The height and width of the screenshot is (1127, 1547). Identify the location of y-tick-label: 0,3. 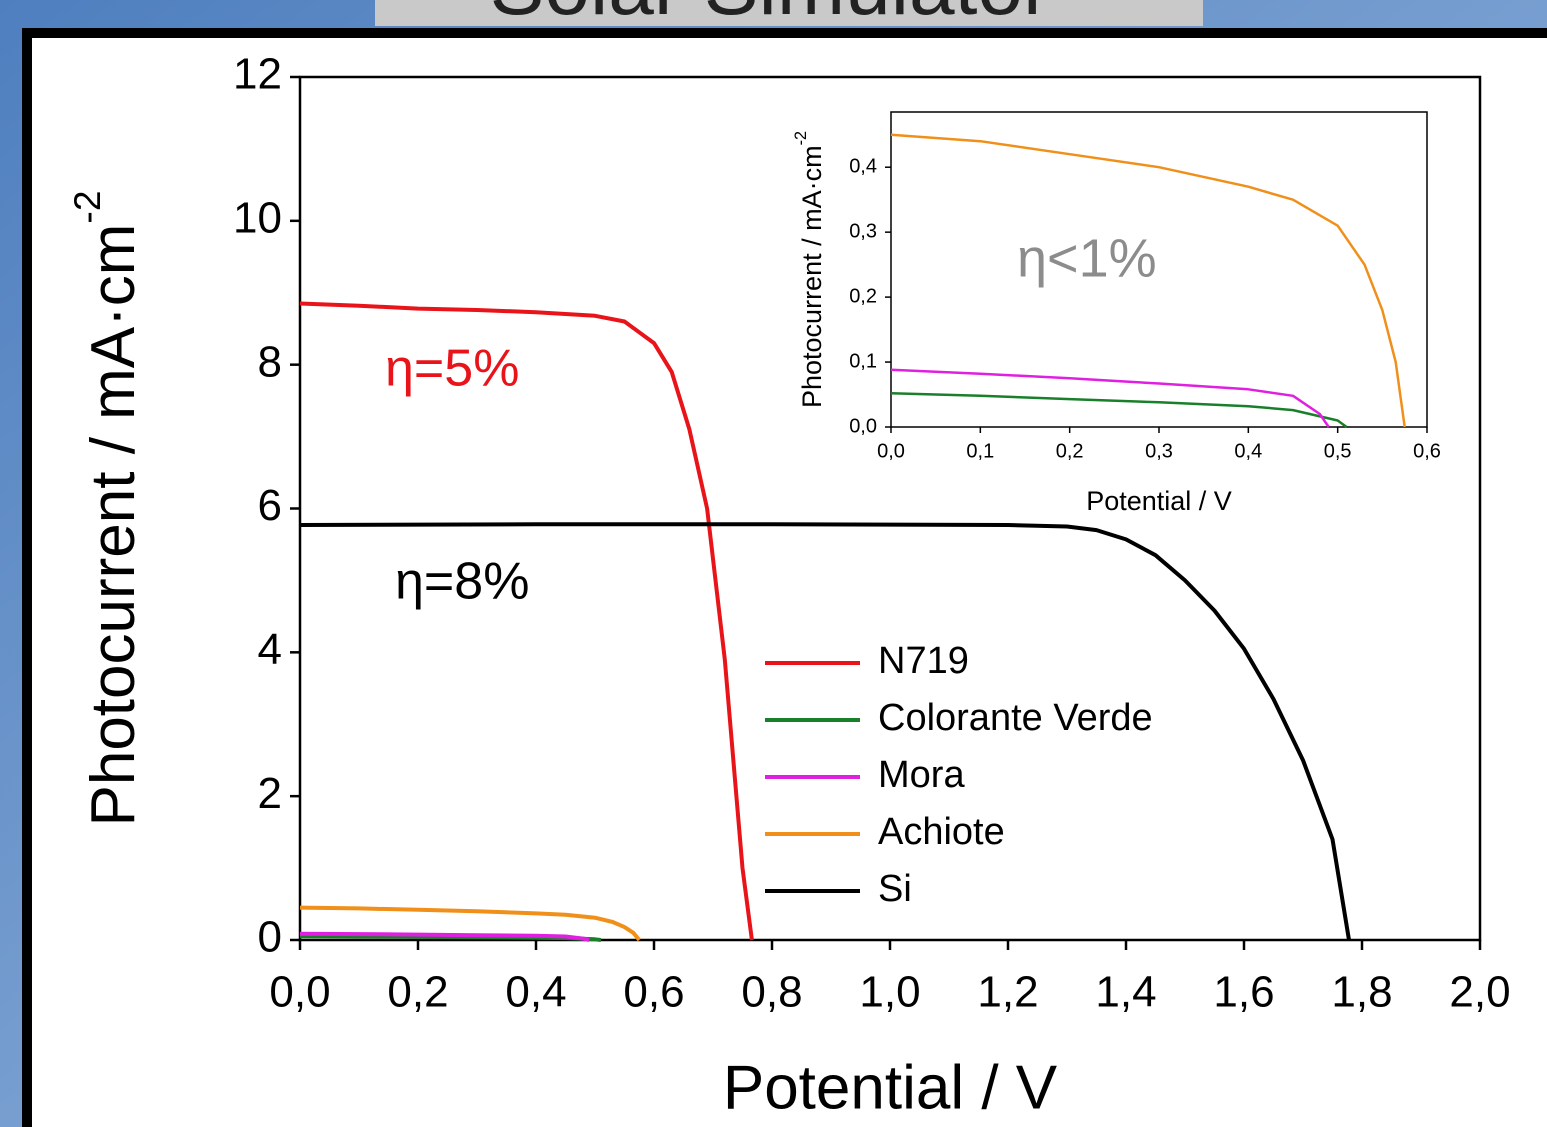
(863, 231).